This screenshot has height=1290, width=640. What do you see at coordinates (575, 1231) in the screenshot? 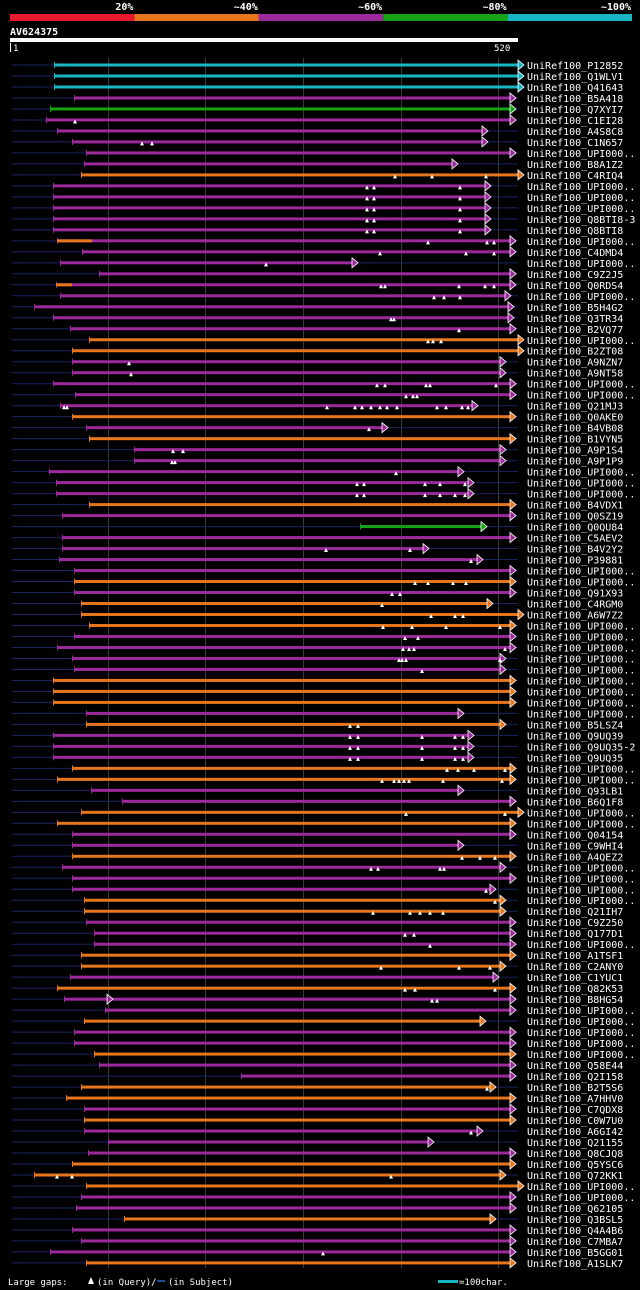
I see `hit-label: UniRef100_Q4A4B6` at bounding box center [575, 1231].